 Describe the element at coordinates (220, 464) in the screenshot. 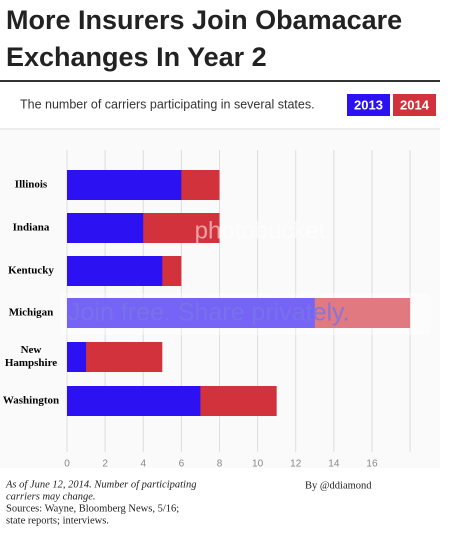

I see `x-tick-label: 8` at that location.